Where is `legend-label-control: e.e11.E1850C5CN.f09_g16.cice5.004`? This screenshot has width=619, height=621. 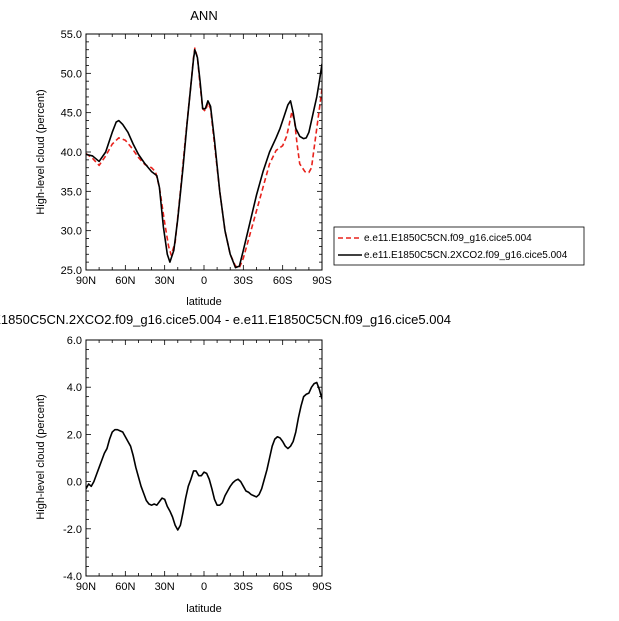 legend-label-control: e.e11.E1850C5CN.f09_g16.cice5.004 is located at coordinates (448, 238).